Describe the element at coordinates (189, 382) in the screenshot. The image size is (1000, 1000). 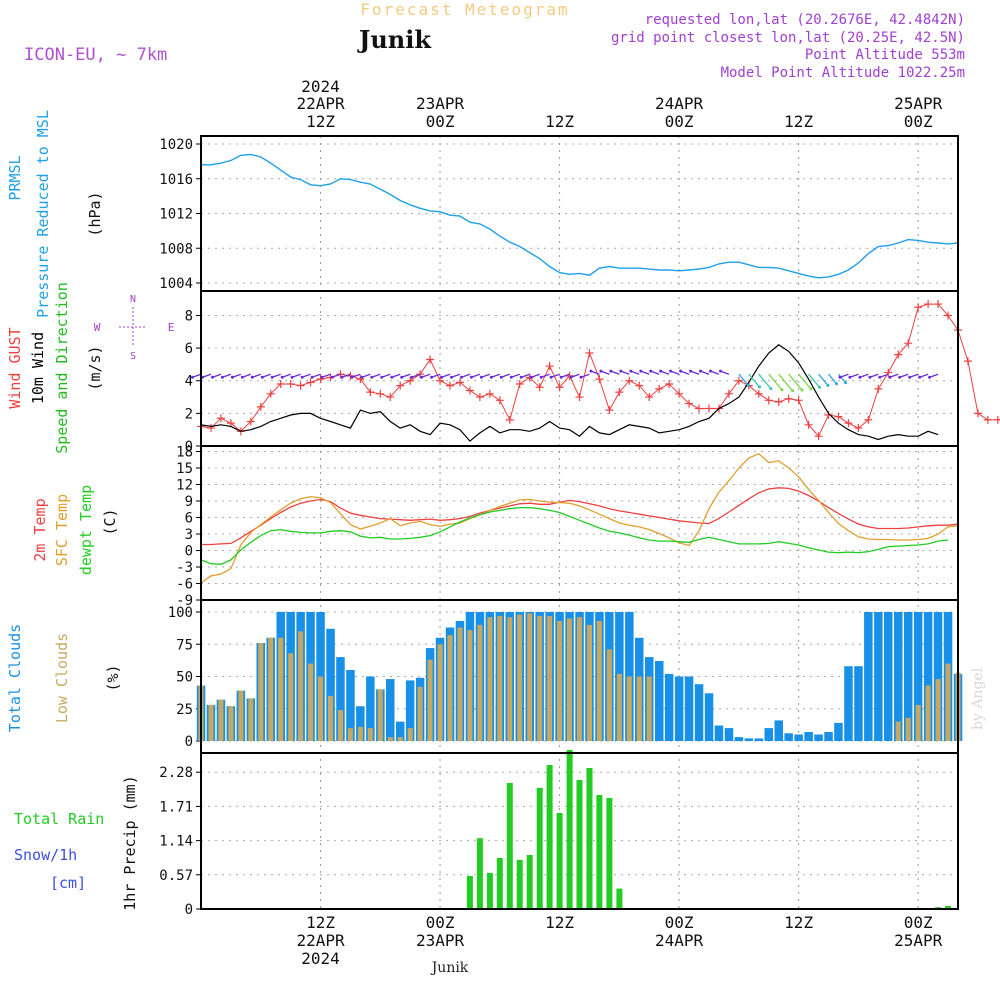
I see `y-tick-label: 4` at that location.